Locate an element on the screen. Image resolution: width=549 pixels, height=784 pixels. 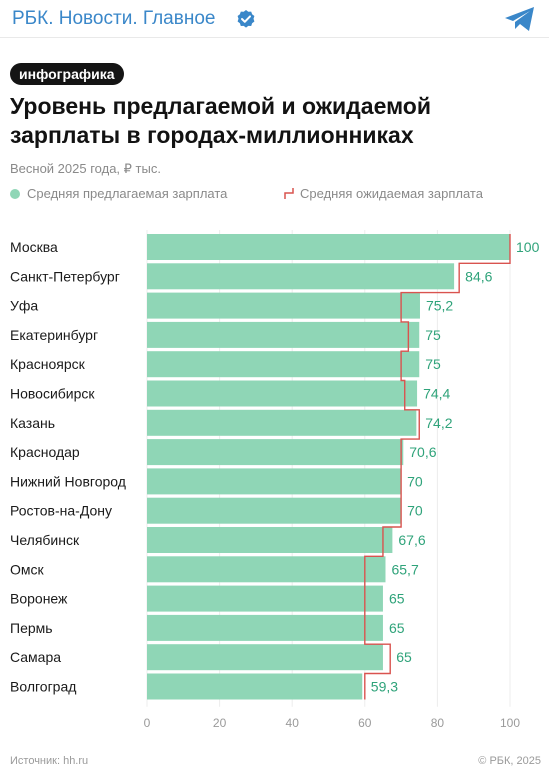
x-tick-label: 0 is located at coordinates (147, 723).